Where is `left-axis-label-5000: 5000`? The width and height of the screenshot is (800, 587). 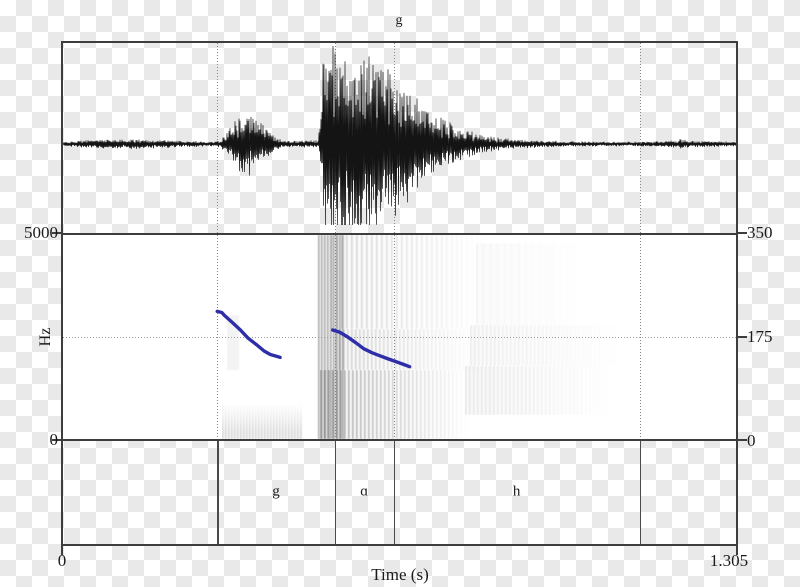
left-axis-label-5000: 5000 is located at coordinates (41, 232).